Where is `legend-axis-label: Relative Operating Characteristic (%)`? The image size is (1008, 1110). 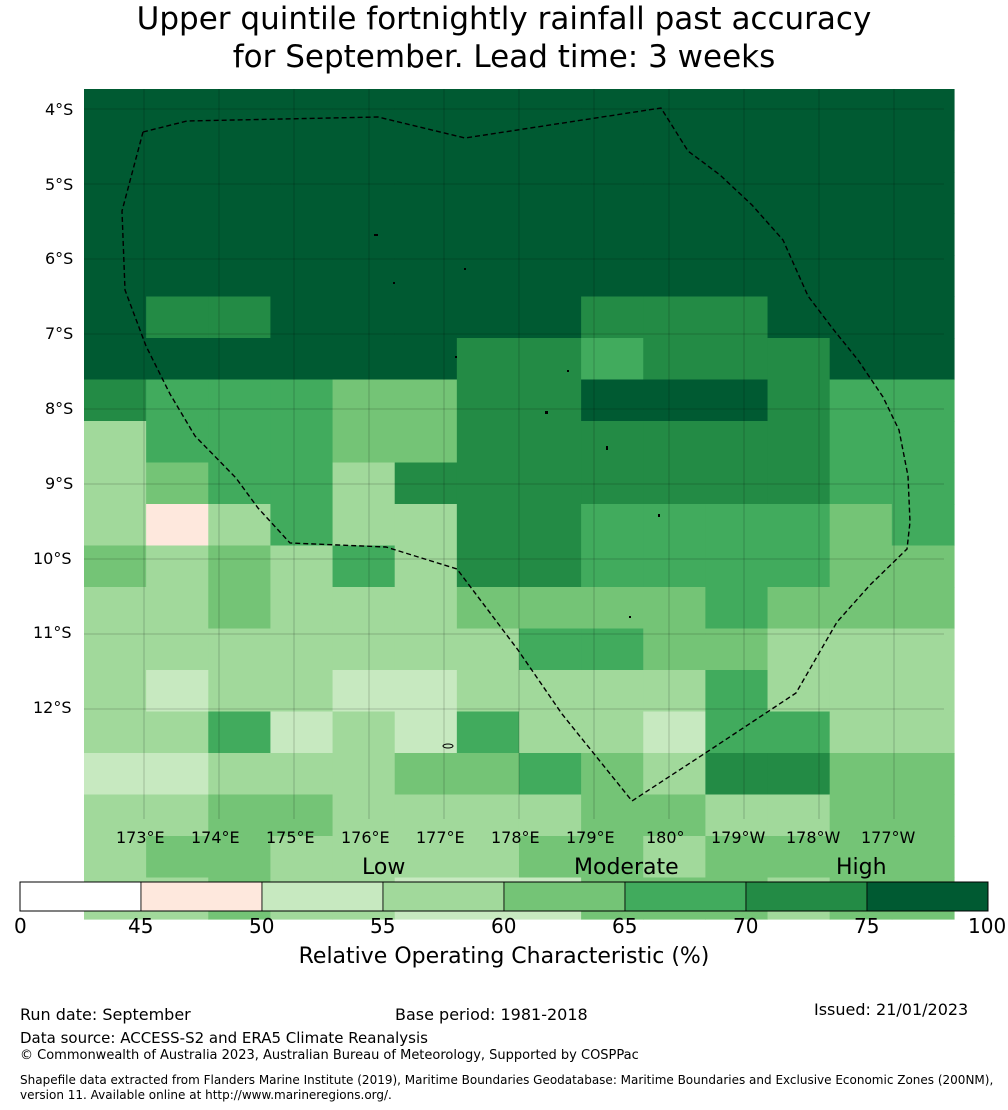 legend-axis-label: Relative Operating Characteristic (%) is located at coordinates (504, 956).